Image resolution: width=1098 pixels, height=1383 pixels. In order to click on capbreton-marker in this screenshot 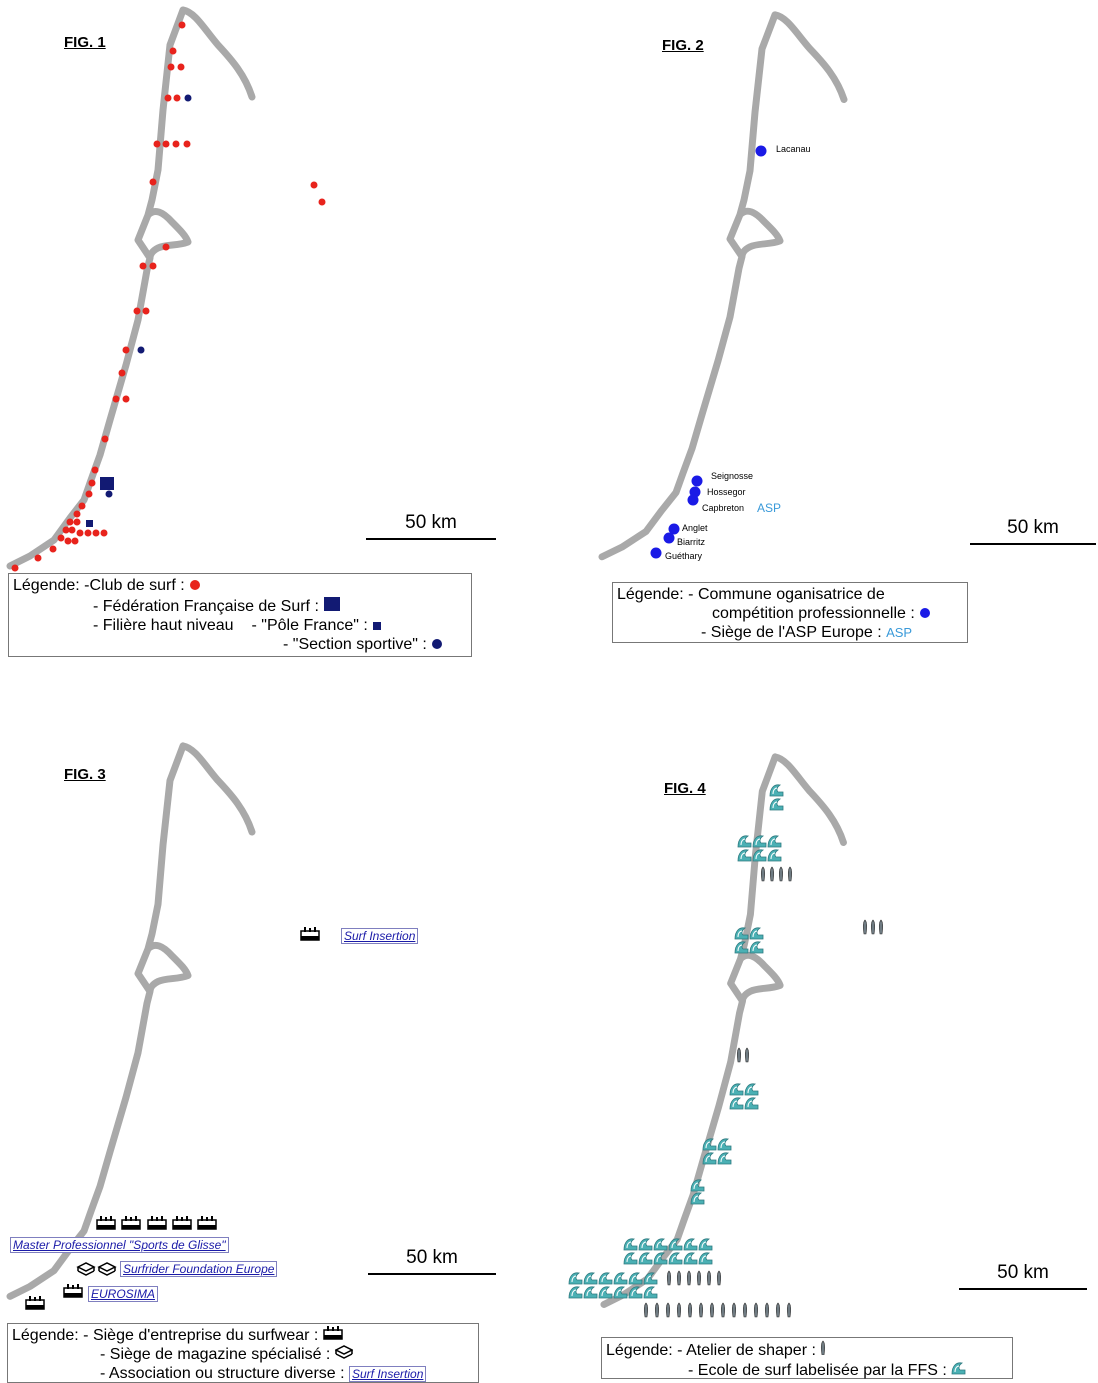, I will do `click(693, 500)`.